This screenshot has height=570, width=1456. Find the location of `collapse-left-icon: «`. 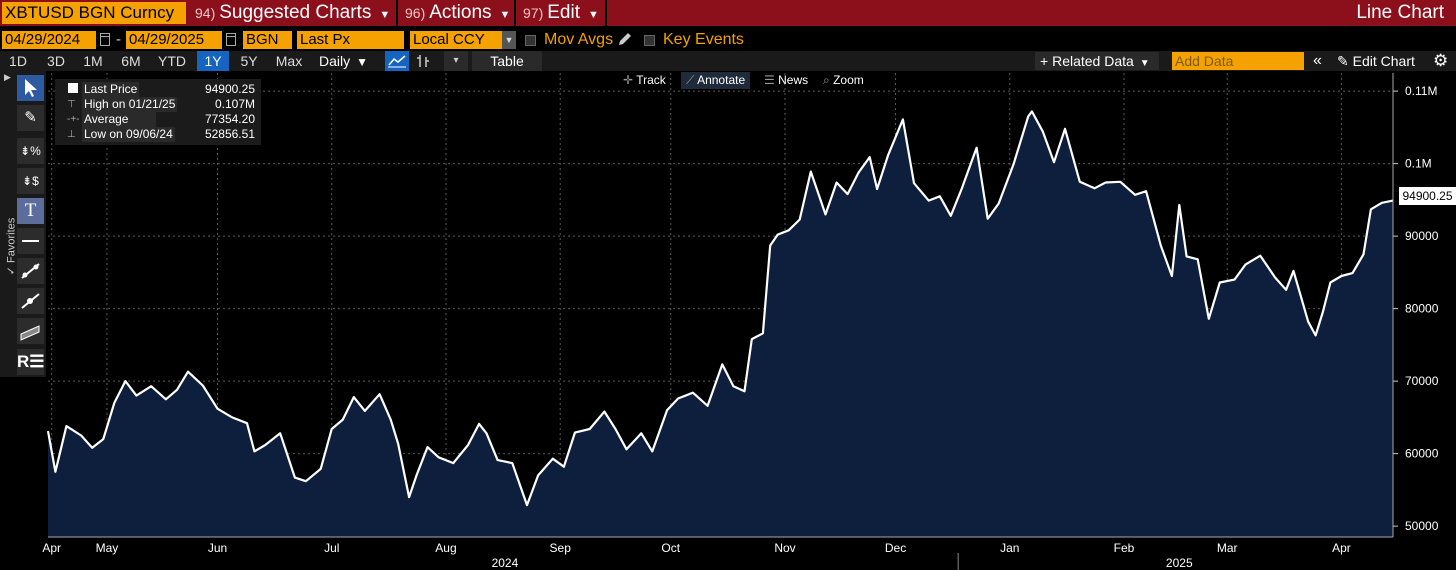

collapse-left-icon: « is located at coordinates (1317, 60).